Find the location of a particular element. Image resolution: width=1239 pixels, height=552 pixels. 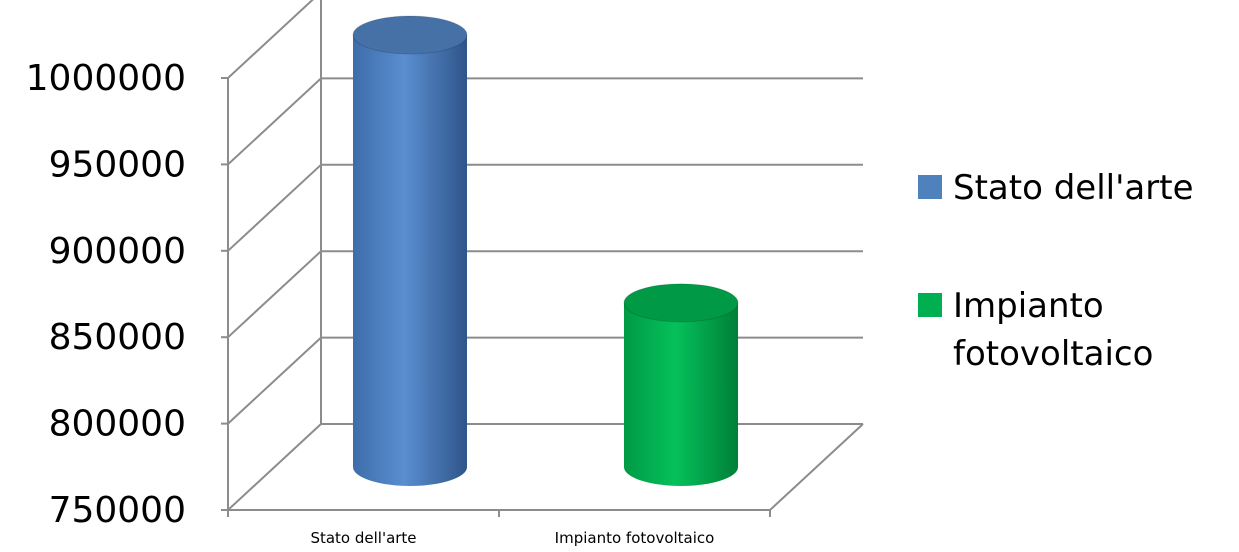

y-tick-label: 900000 is located at coordinates (117, 251).